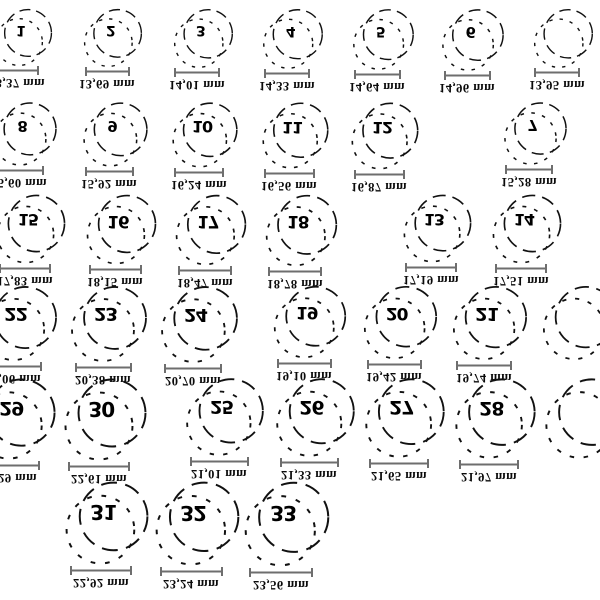 Image resolution: width=600 pixels, height=600 pixels. Describe the element at coordinates (532, 125) in the screenshot. I see `ring-size-number: 7` at that location.